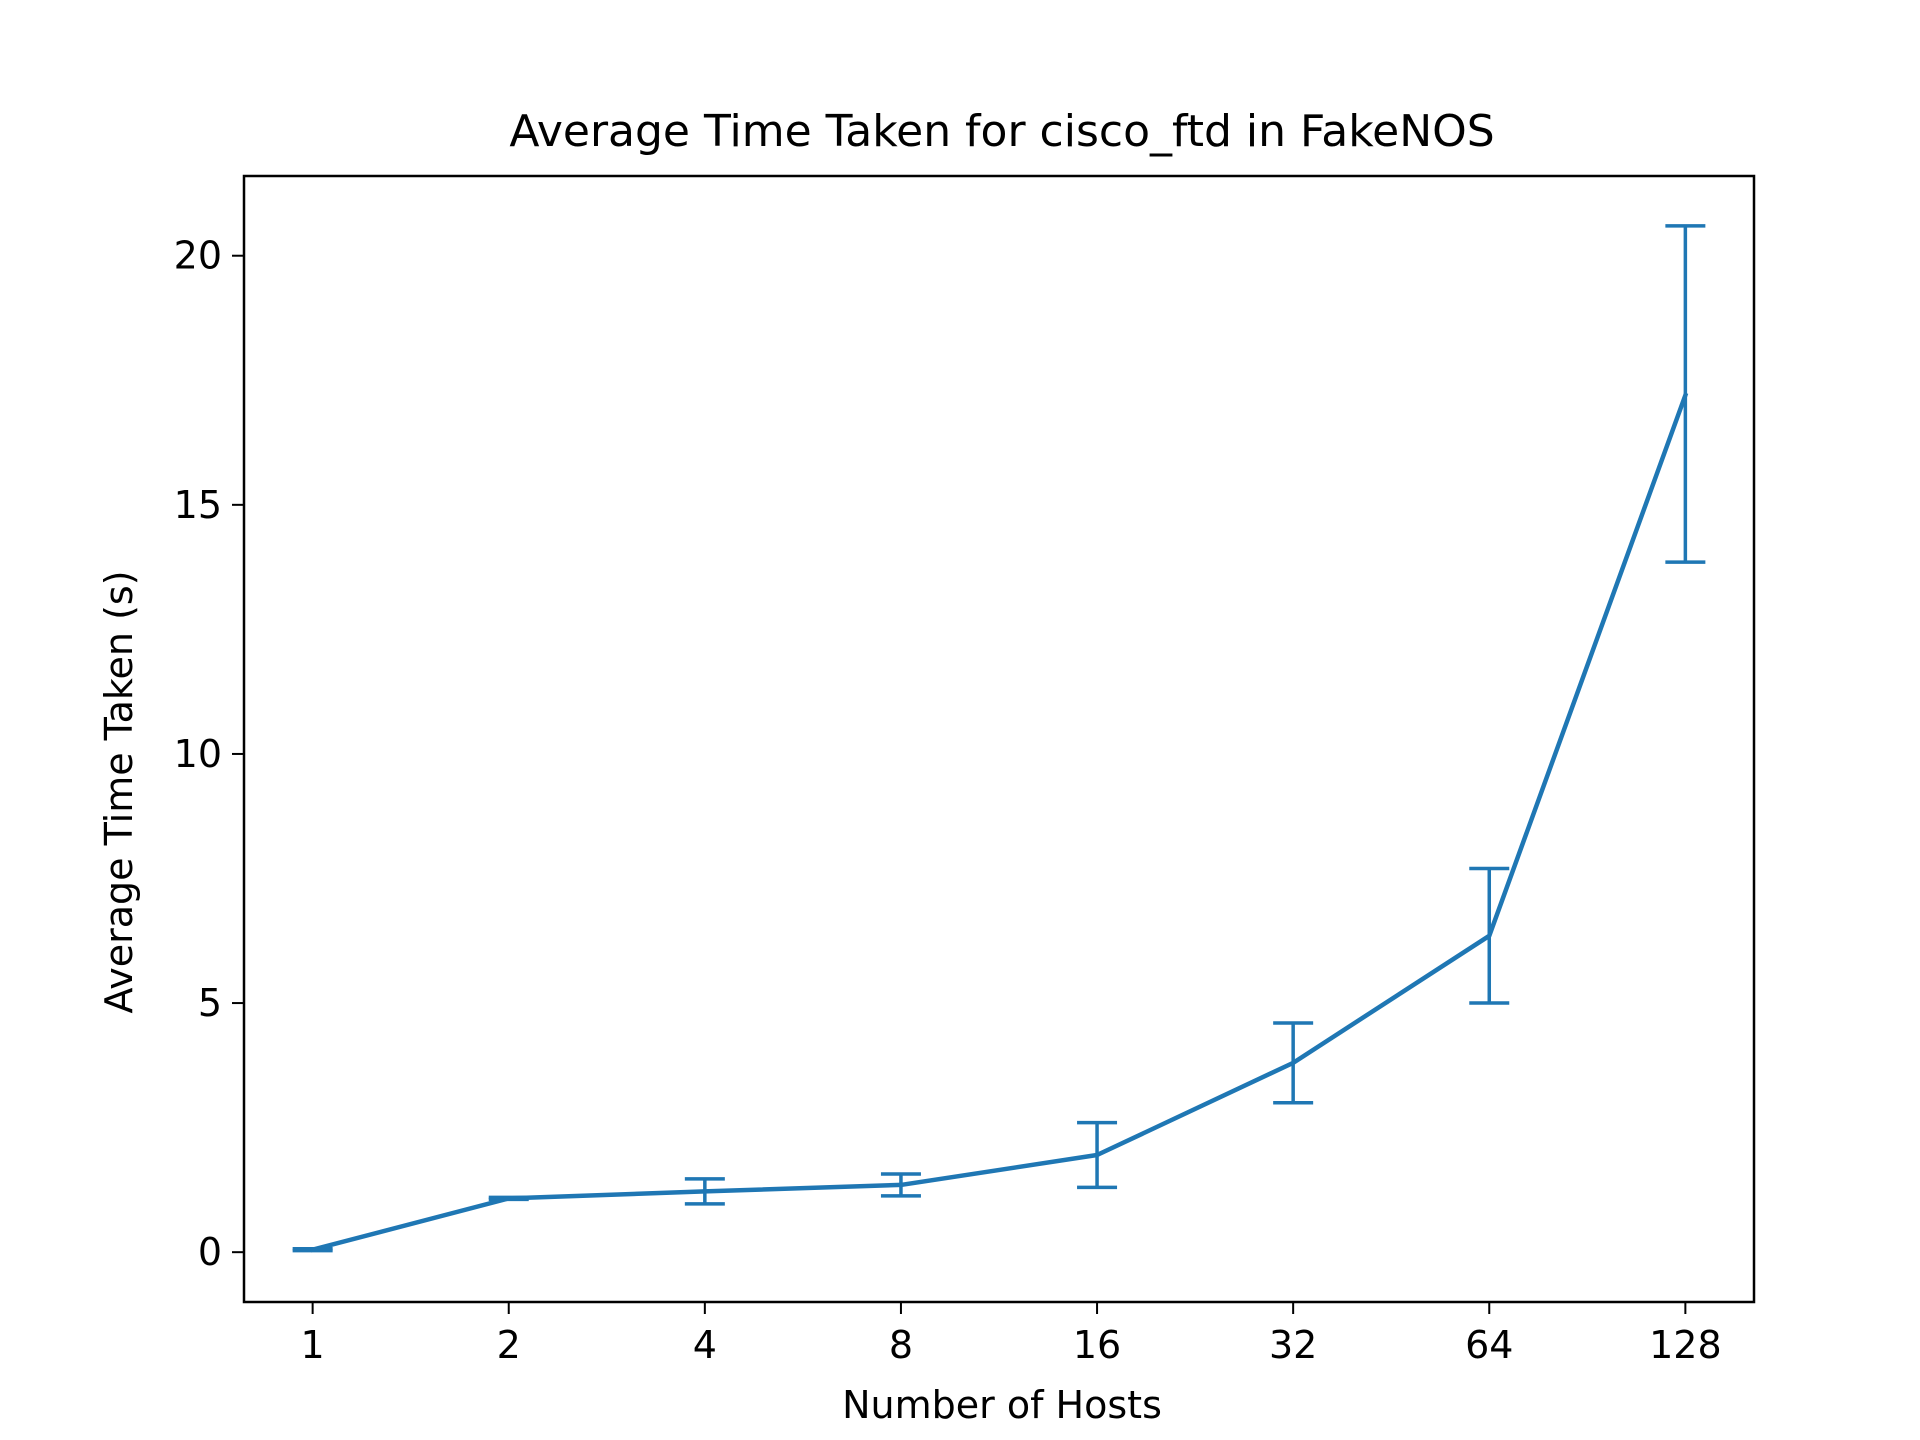 The width and height of the screenshot is (1920, 1440). What do you see at coordinates (119, 791) in the screenshot?
I see `y-axis-label: Average Time Taken (s)` at bounding box center [119, 791].